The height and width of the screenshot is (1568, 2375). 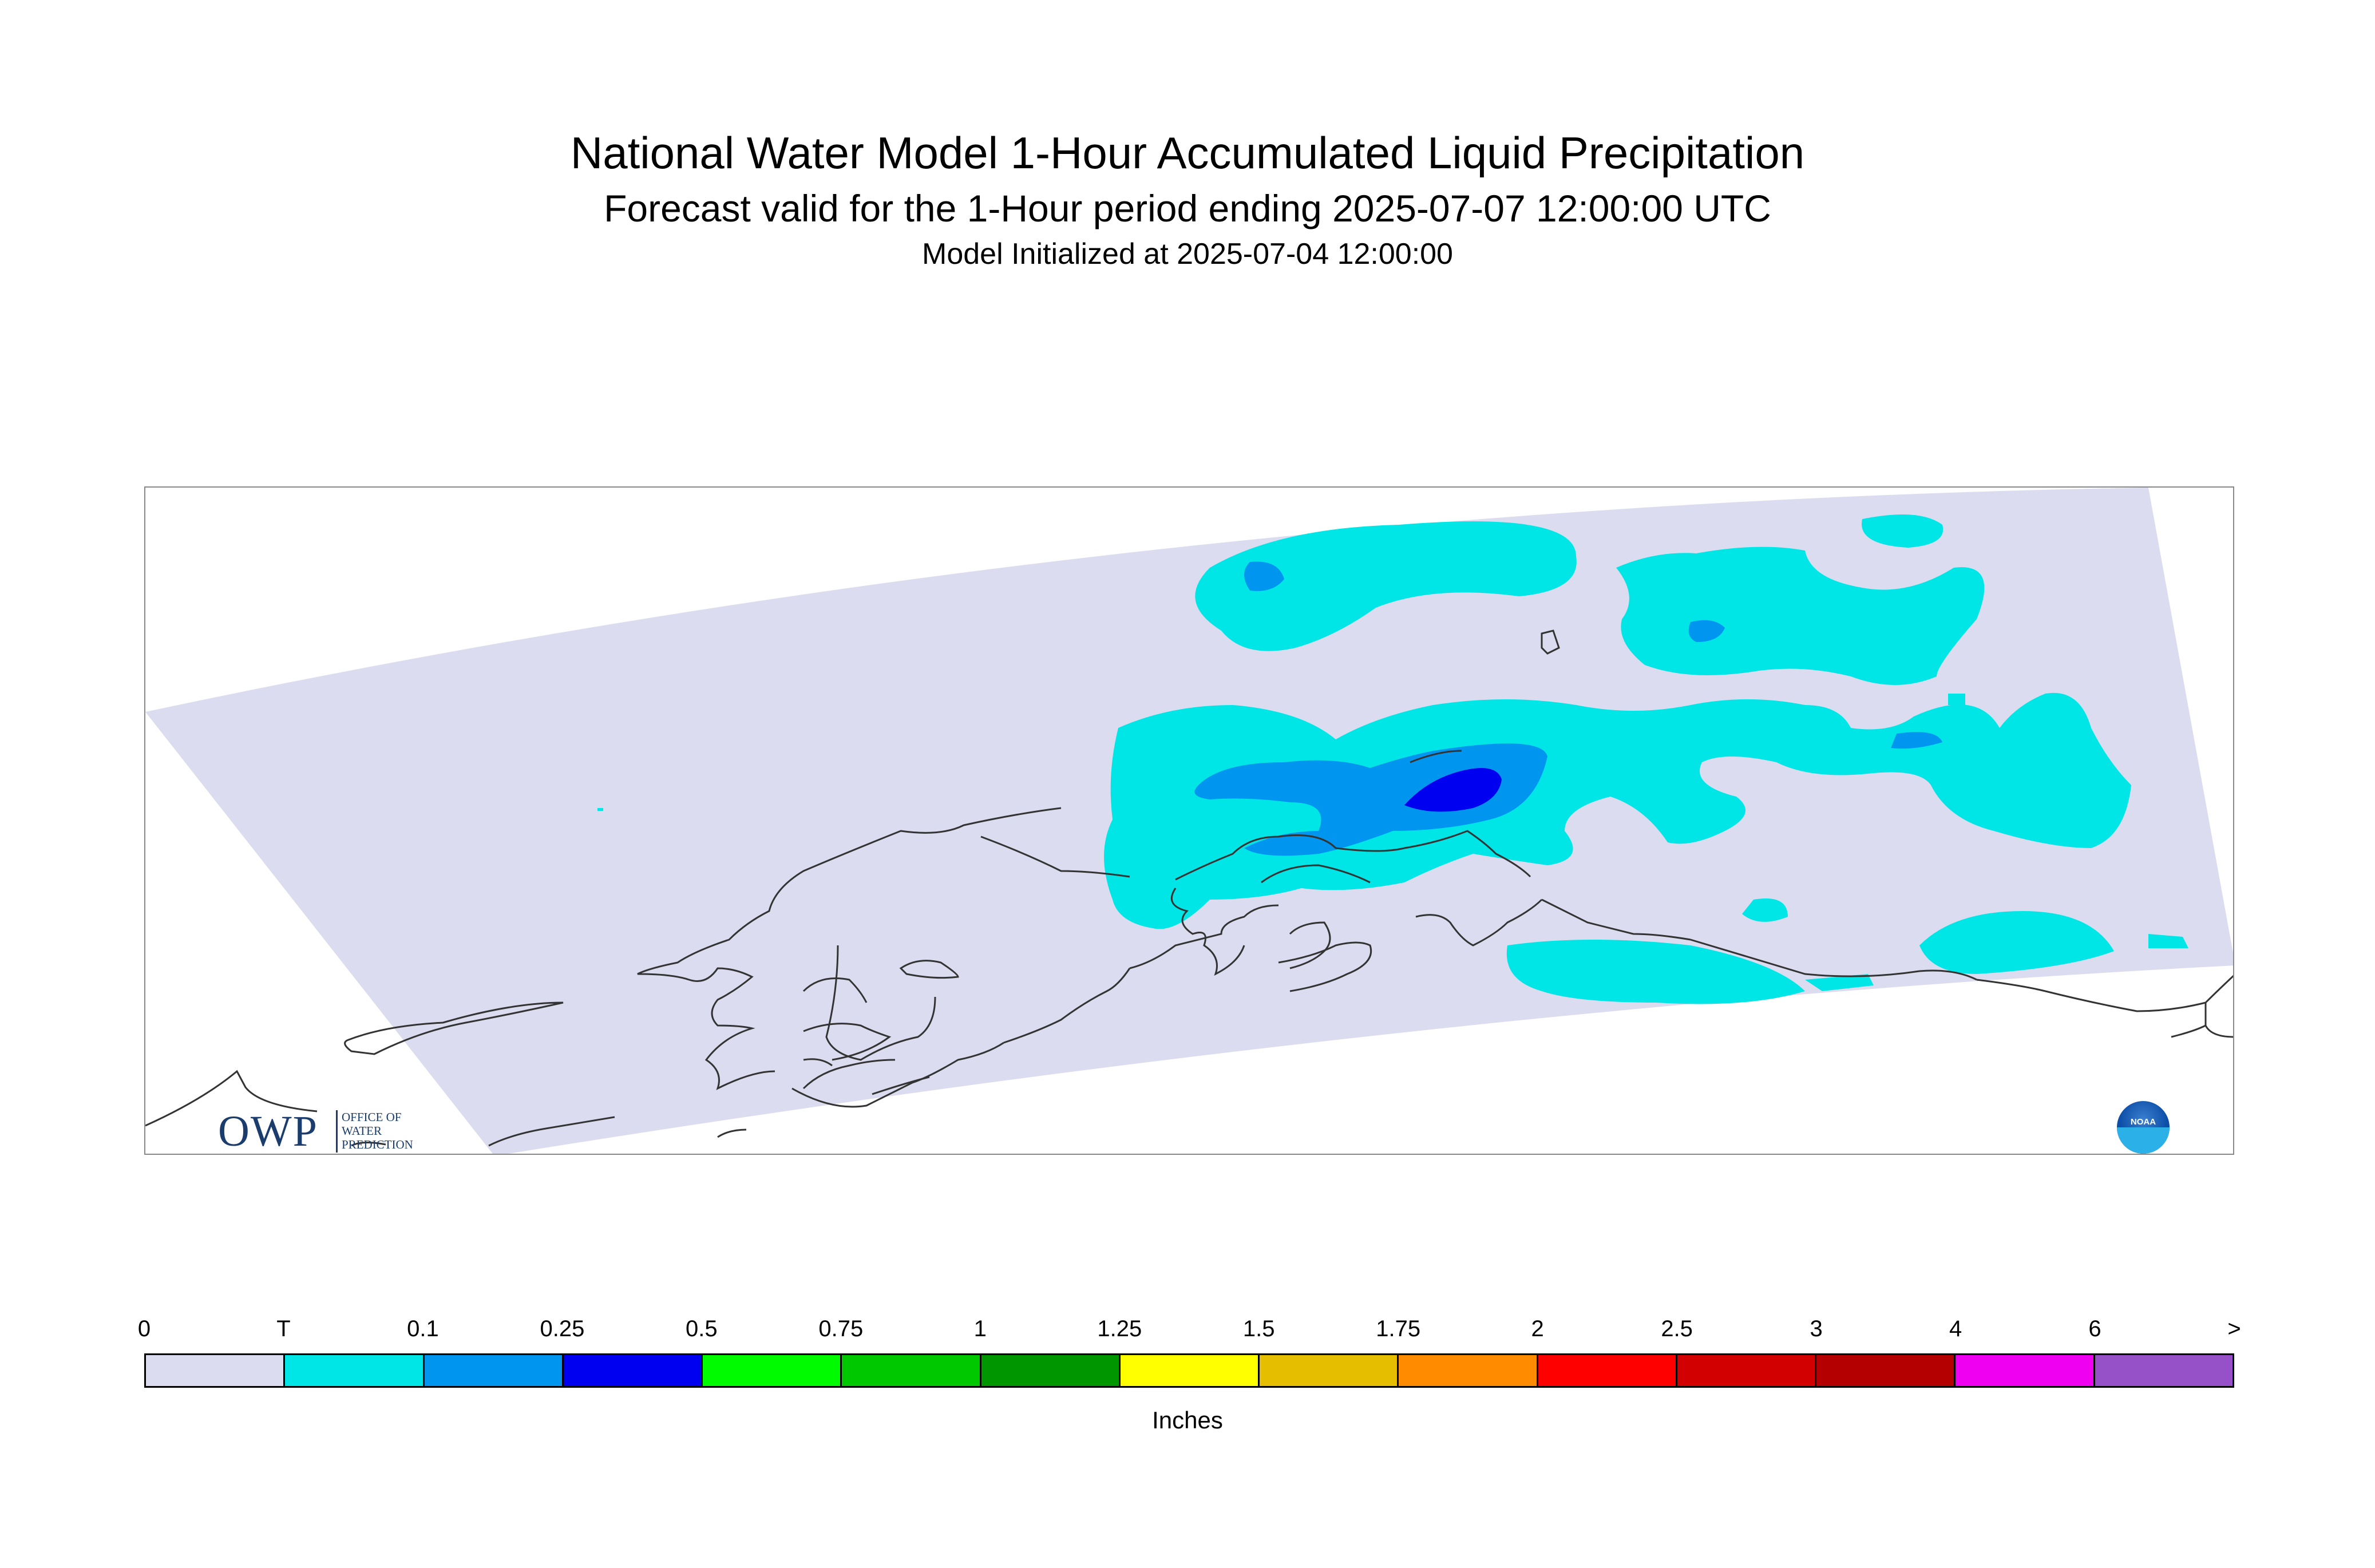 I want to click on owp-logo-mark: OWP, so click(x=268, y=1131).